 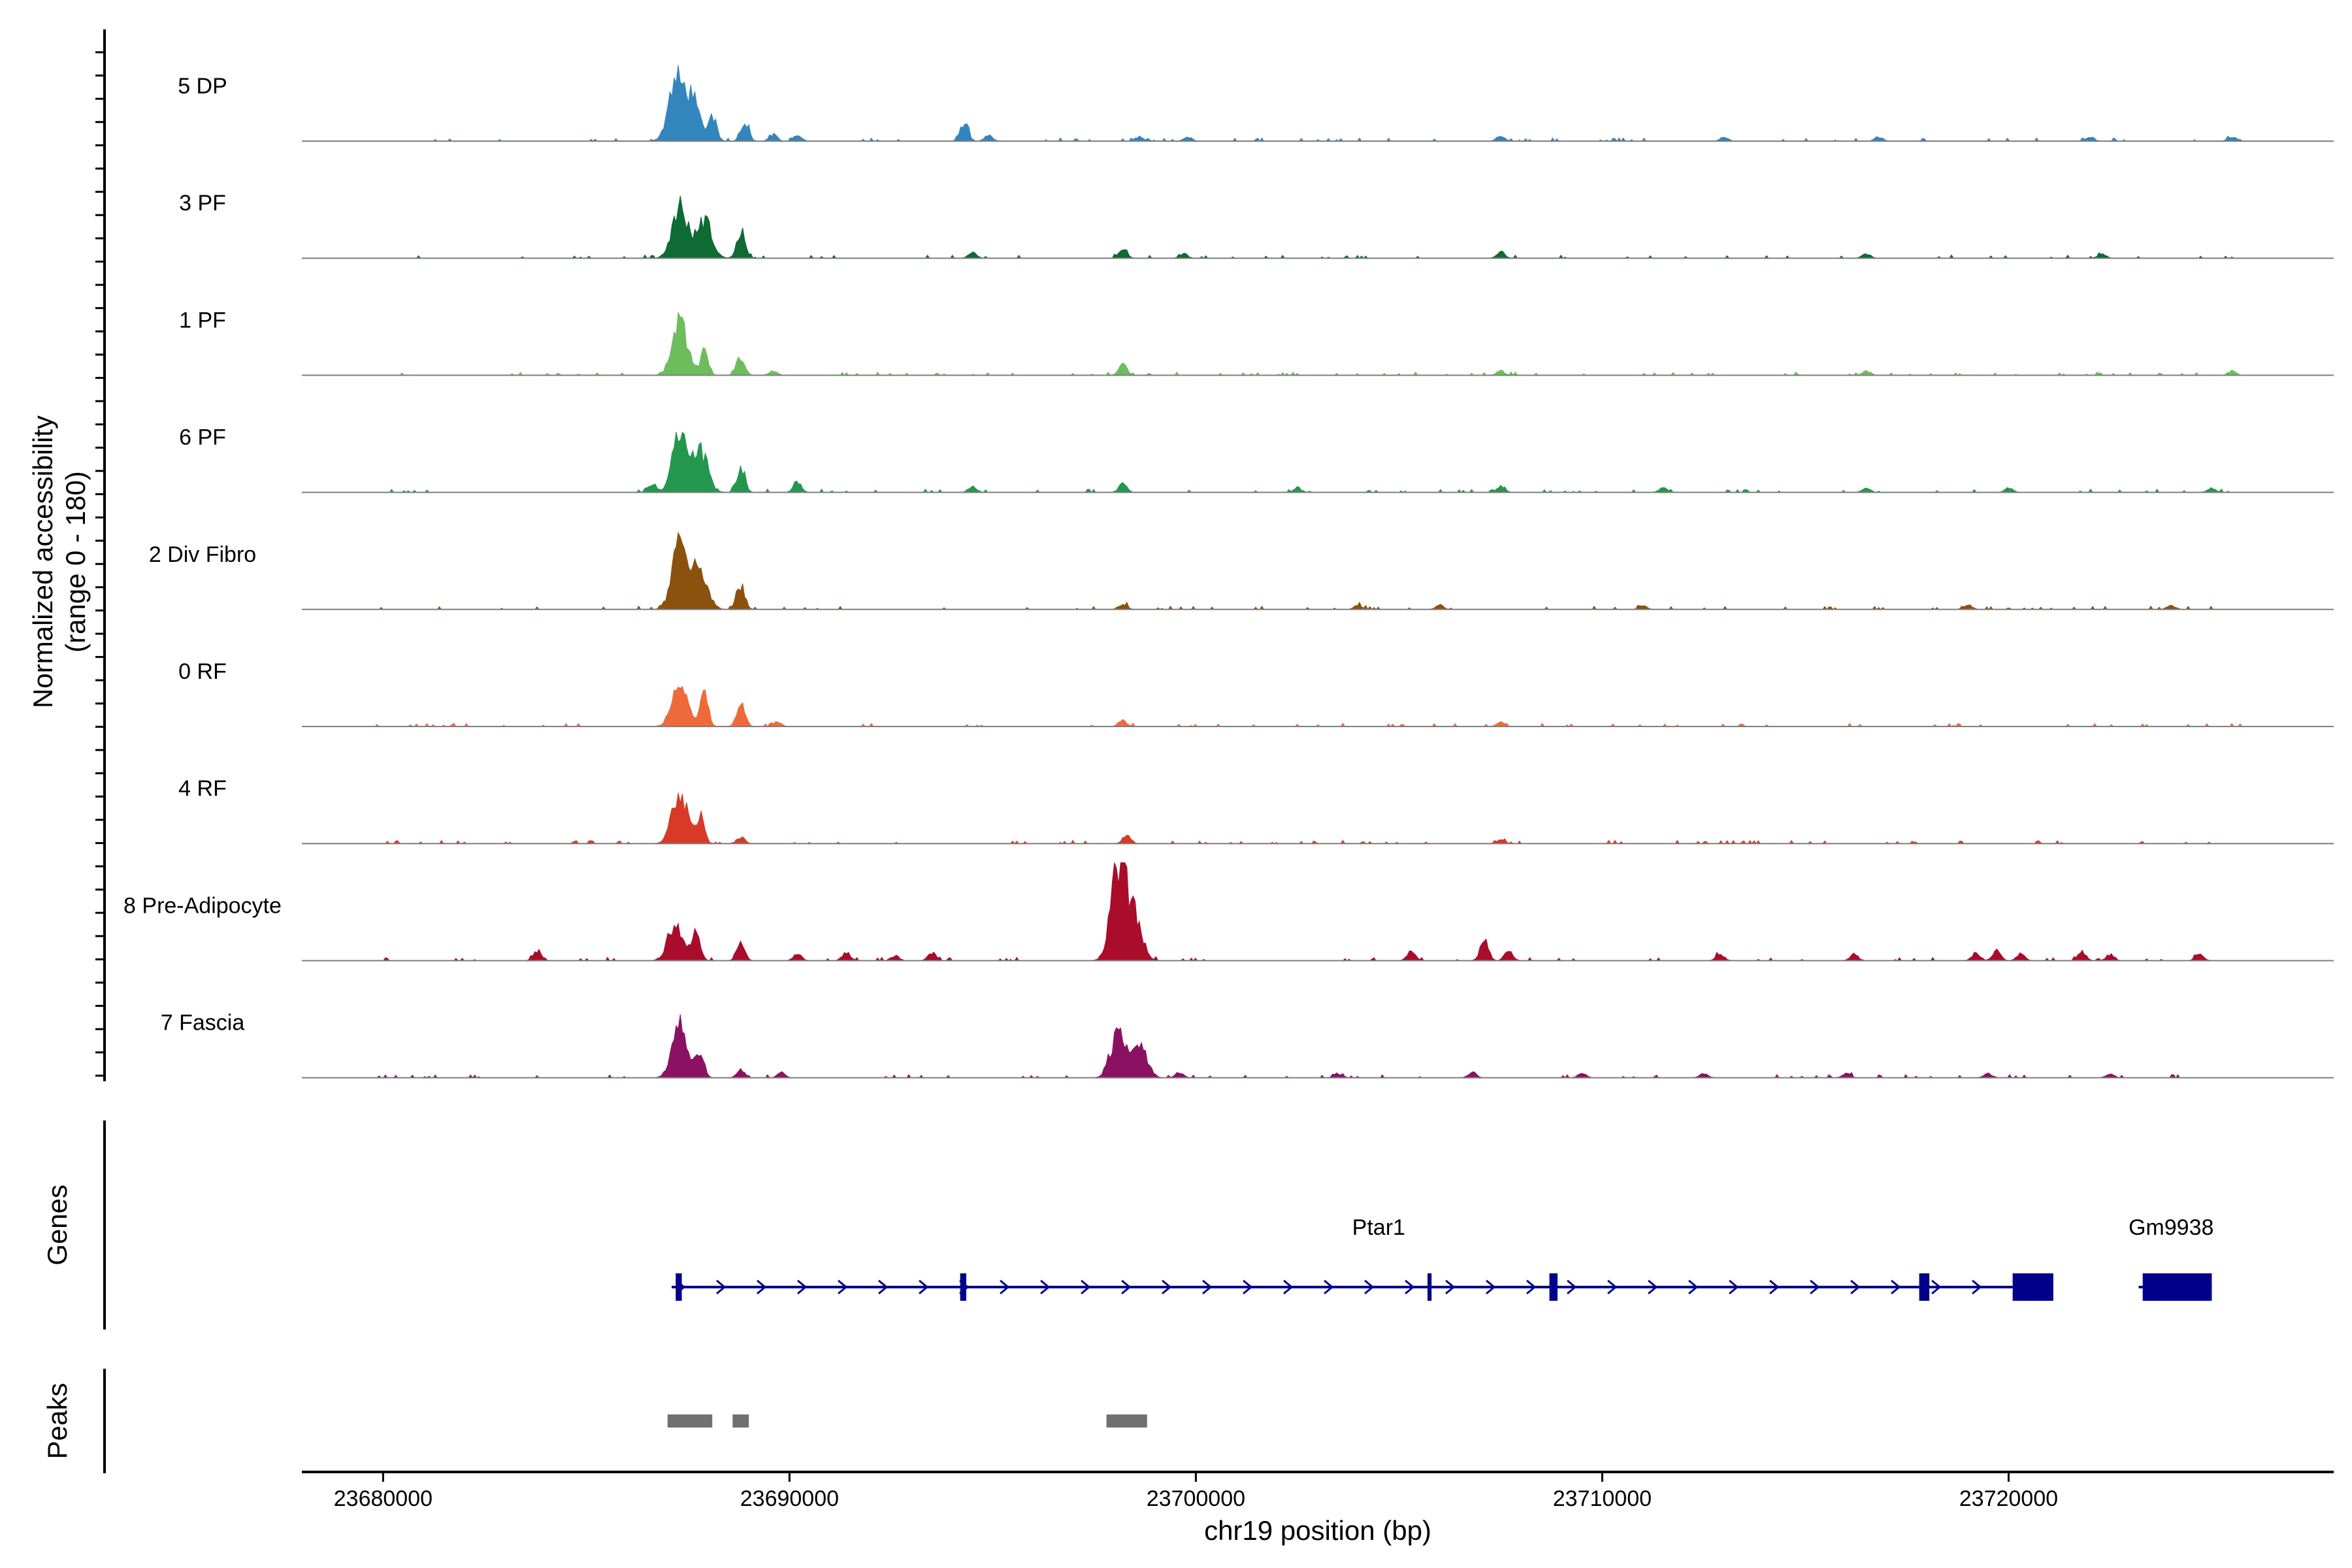 I want to click on track-label: 6 PF, so click(x=202, y=437).